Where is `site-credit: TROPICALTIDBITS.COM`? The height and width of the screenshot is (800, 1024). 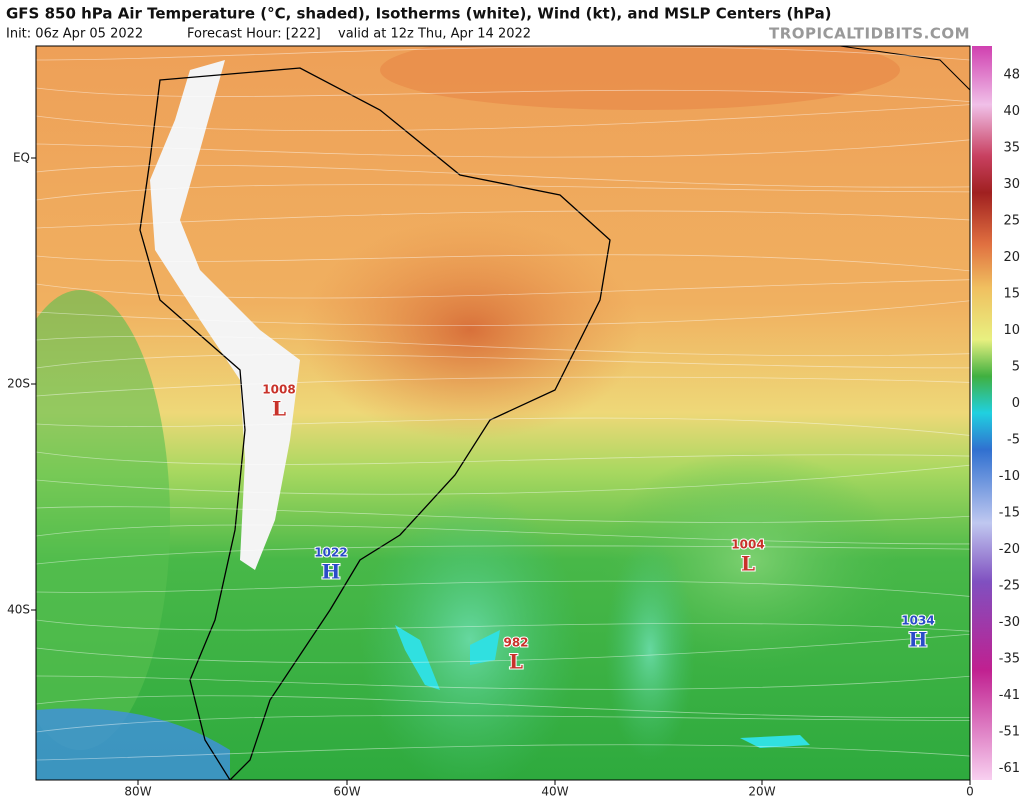 site-credit: TROPICALTIDBITS.COM is located at coordinates (869, 34).